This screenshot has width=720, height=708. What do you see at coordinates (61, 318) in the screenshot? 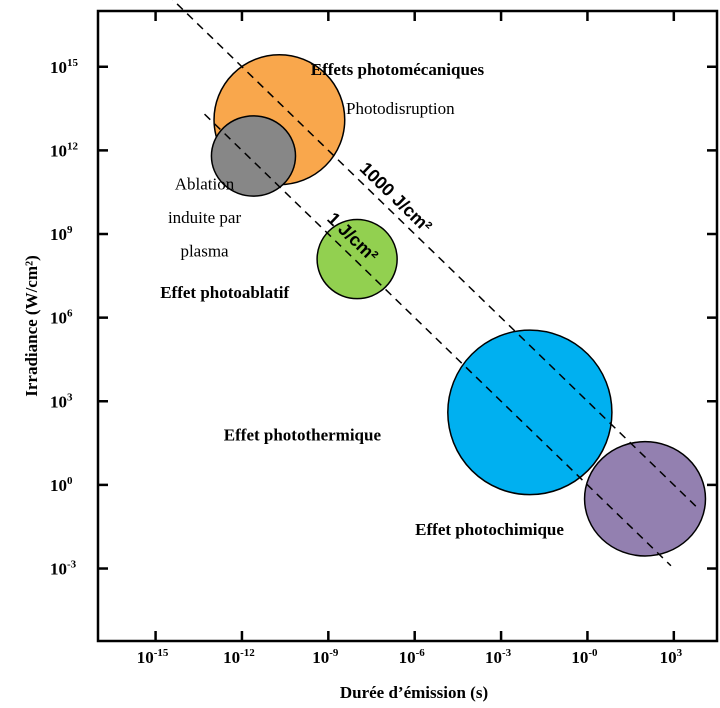
I see `y-tick-label: 10⁶` at bounding box center [61, 318].